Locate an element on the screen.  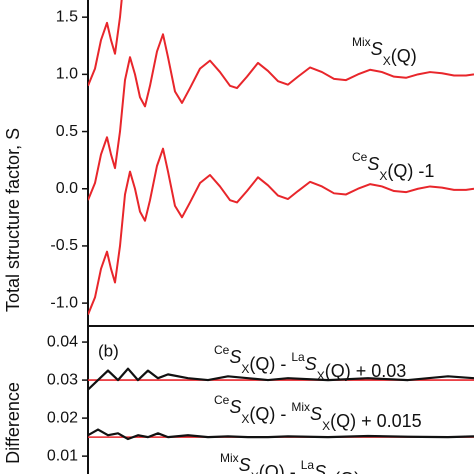
y-axis-label: Difference is located at coordinates (13, 423).